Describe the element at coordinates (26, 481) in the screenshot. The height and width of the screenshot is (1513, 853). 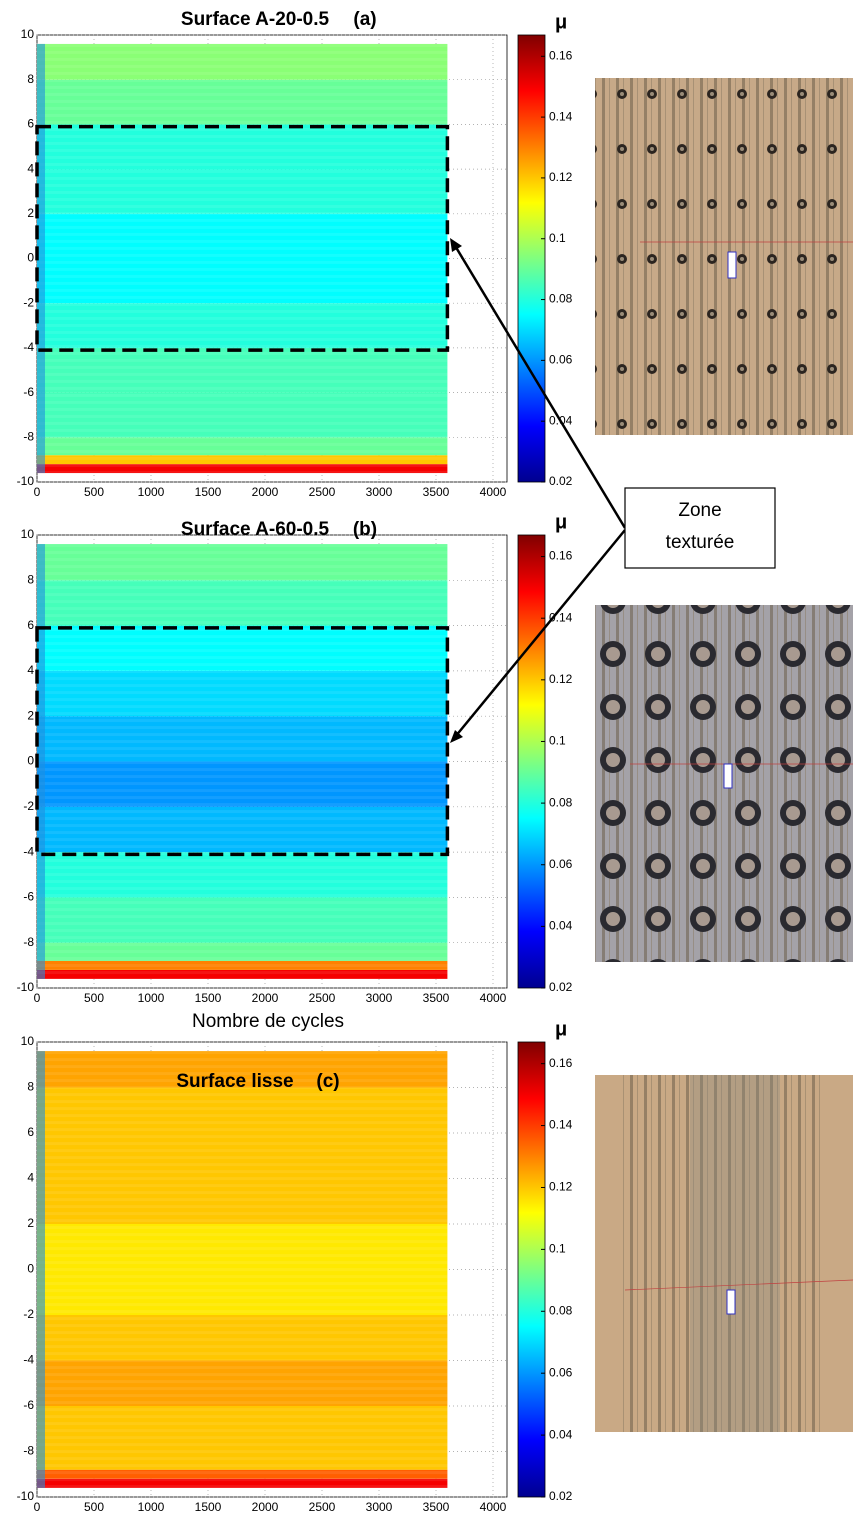
I see `y-tick-label: -10` at that location.